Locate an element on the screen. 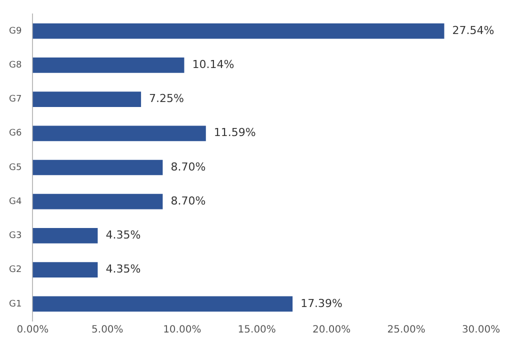  x-tick-label: 10.00% is located at coordinates (182, 330).